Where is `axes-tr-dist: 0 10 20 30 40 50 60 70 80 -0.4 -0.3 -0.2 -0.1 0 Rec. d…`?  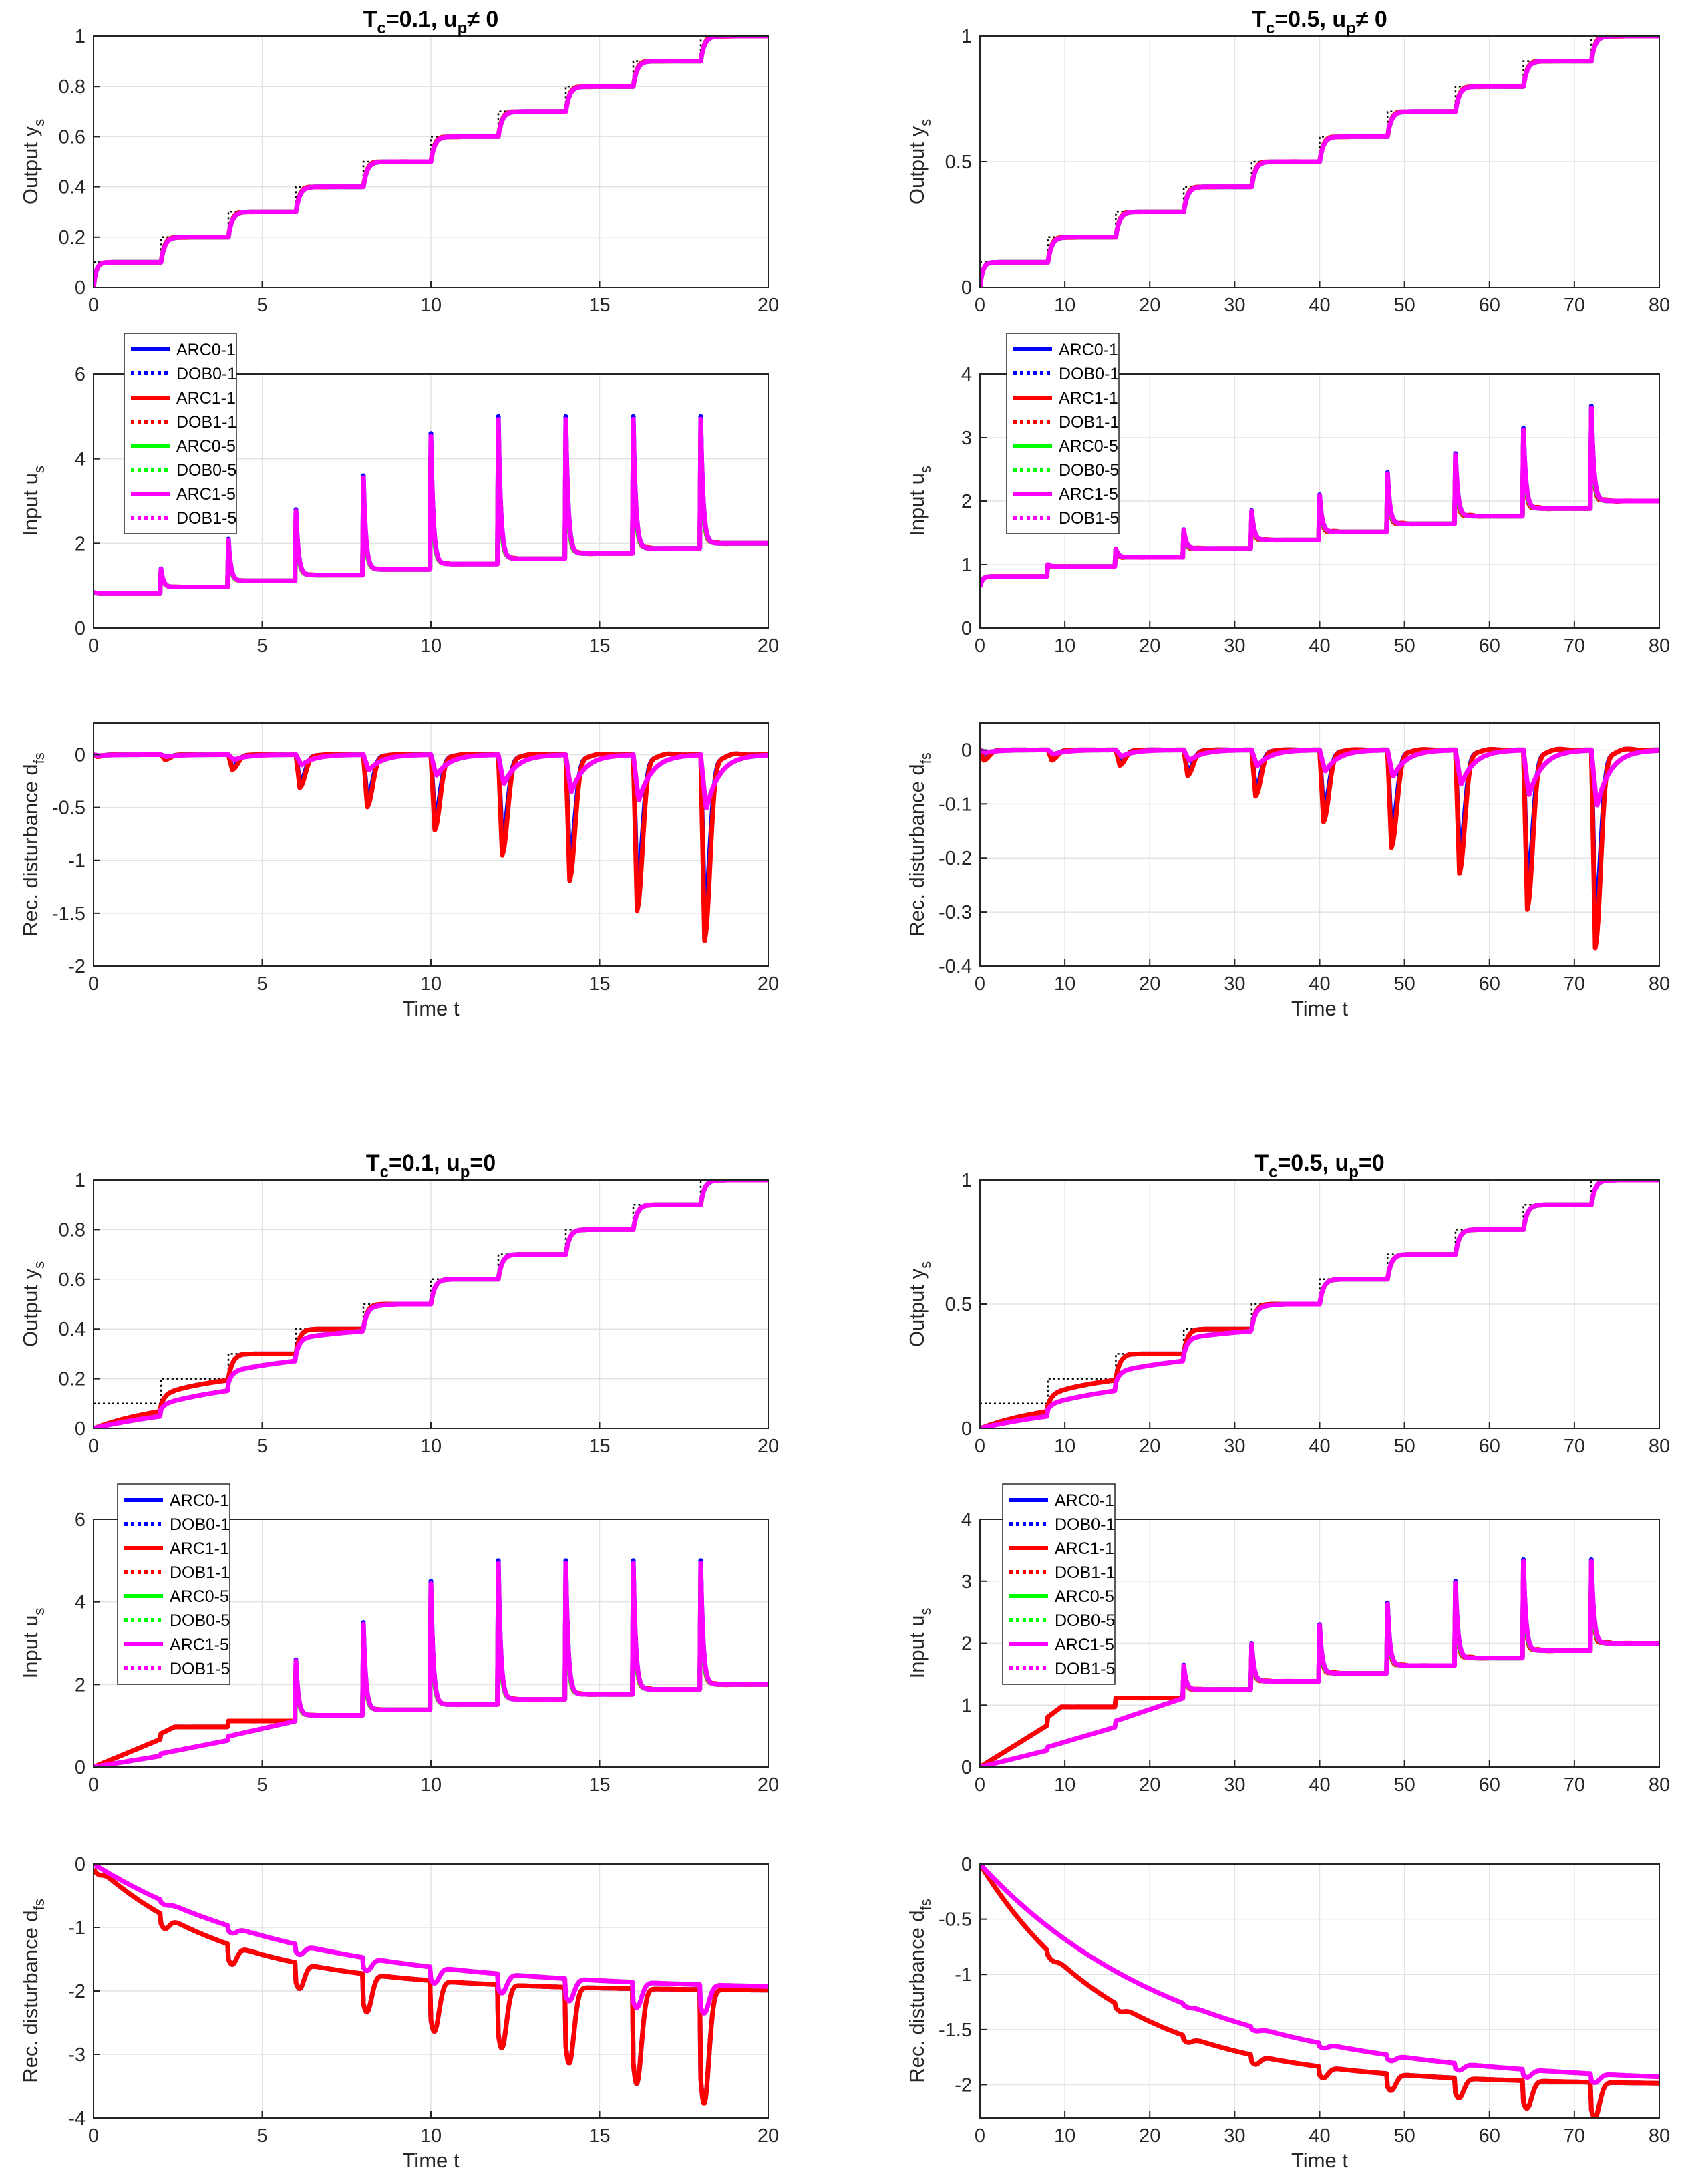
axes-tr-dist: 0 10 20 30 40 50 60 70 80 -0.4 -0.3 -0.2 -0.1 0 Rec. d… is located at coordinates (1287, 871).